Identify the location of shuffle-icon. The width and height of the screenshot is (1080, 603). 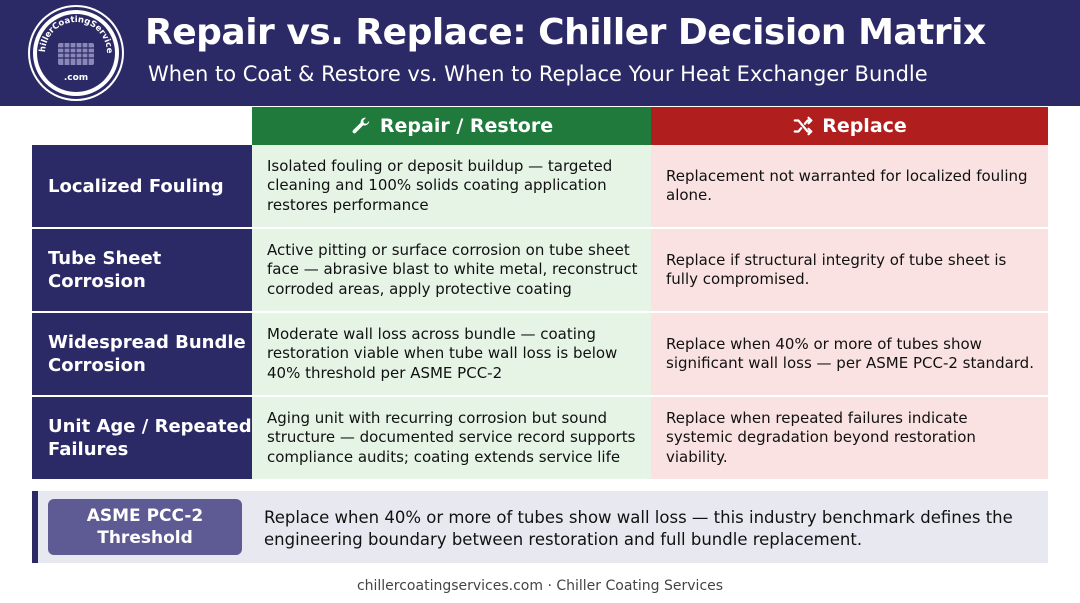
(803, 126).